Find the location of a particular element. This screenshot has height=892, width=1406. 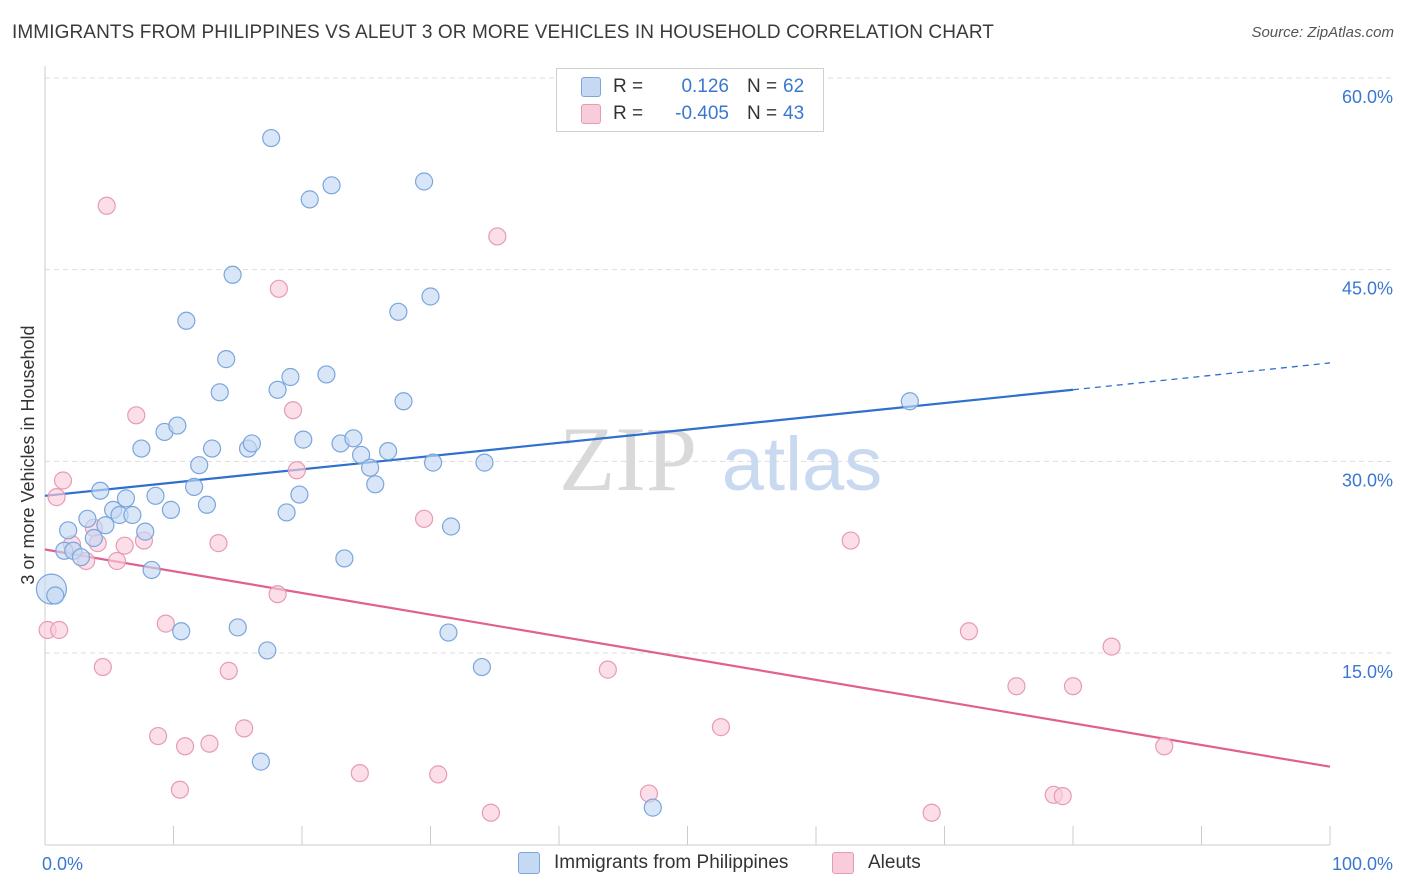

y-tick-label: 15.0% is located at coordinates (1367, 672).